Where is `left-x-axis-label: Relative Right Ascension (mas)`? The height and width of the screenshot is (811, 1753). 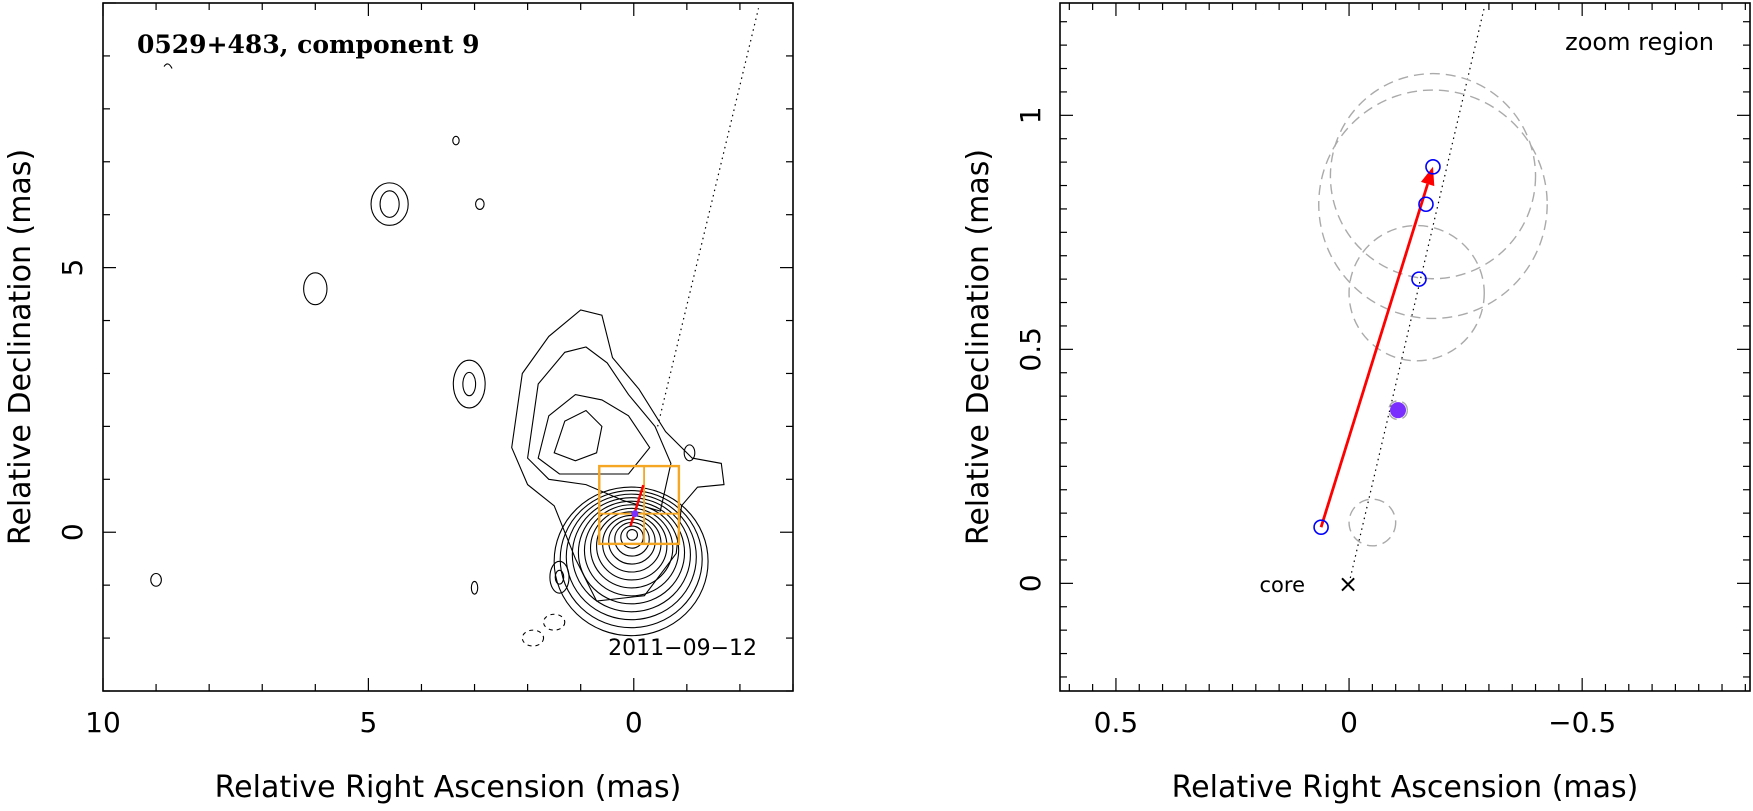 left-x-axis-label: Relative Right Ascension (mas) is located at coordinates (448, 787).